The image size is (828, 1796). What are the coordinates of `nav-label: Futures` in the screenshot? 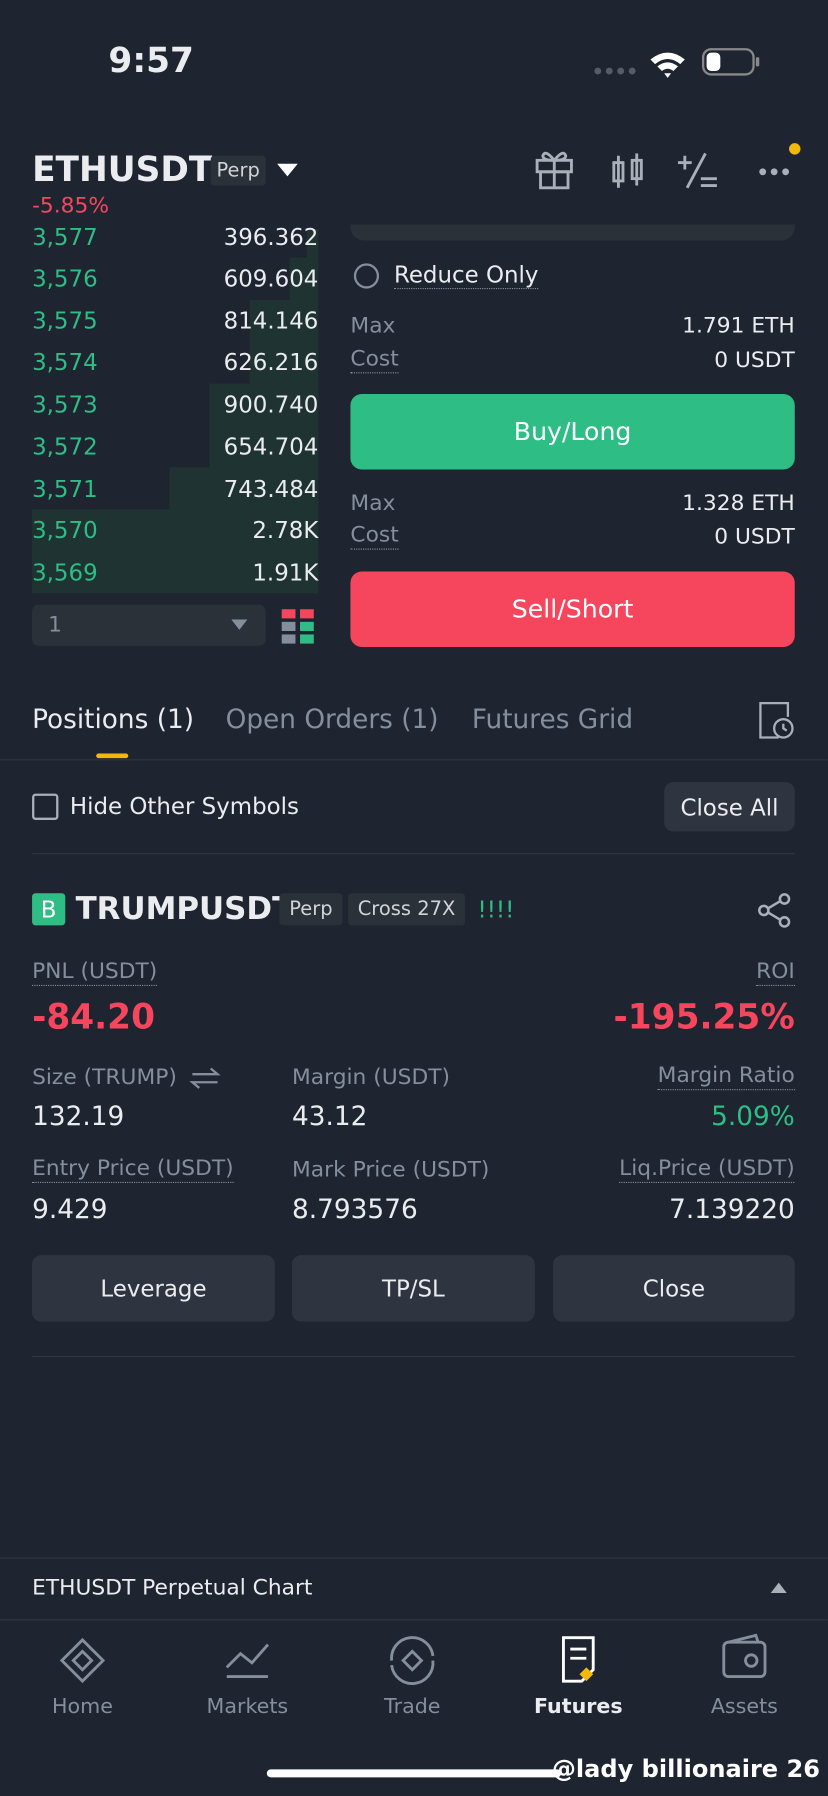 It's located at (578, 1706).